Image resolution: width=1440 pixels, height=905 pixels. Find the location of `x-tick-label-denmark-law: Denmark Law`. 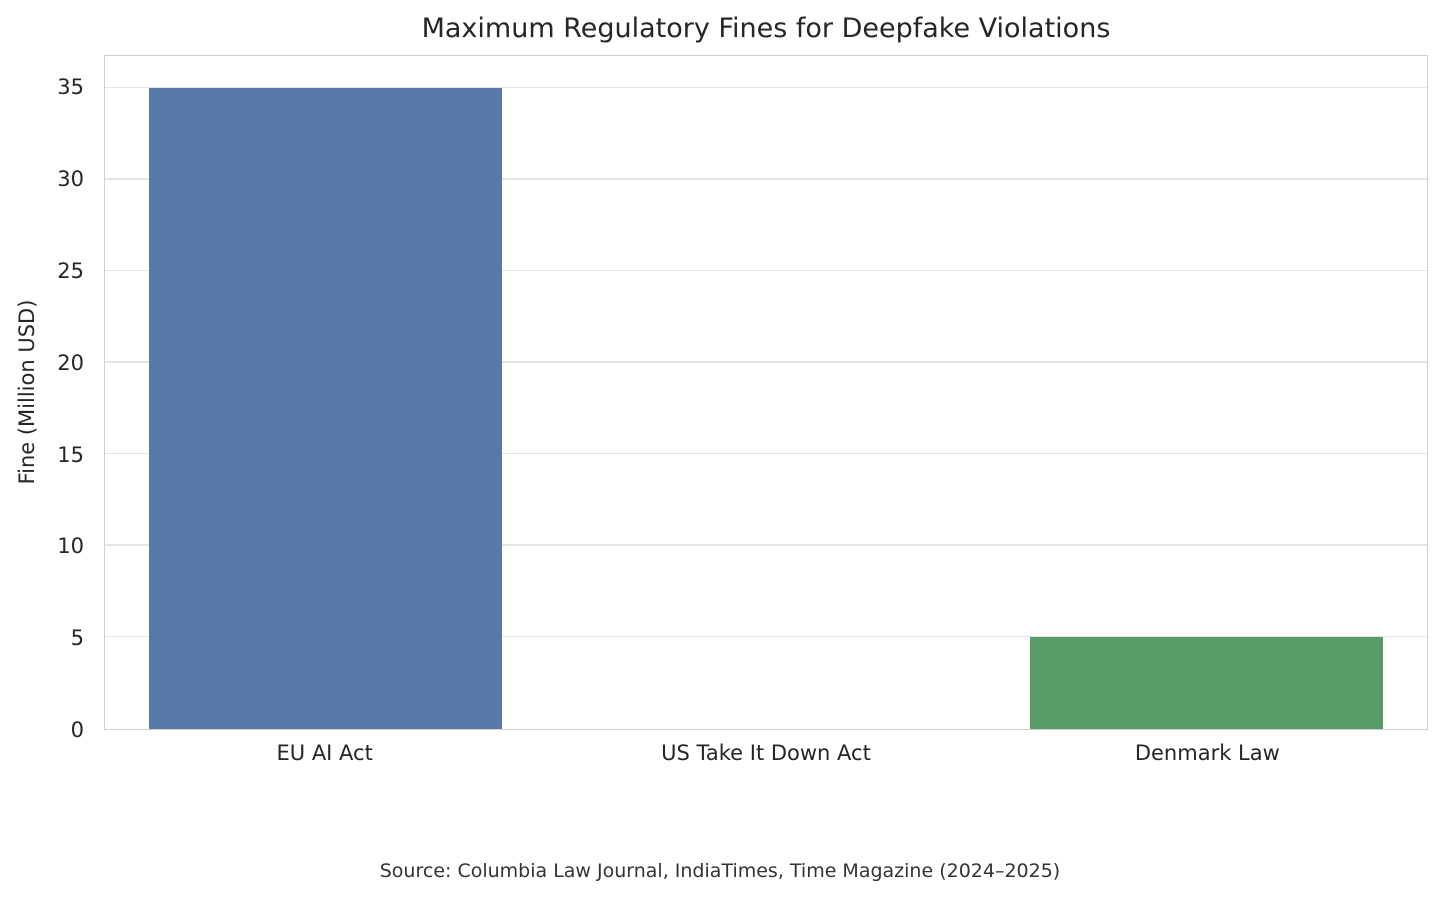

x-tick-label-denmark-law: Denmark Law is located at coordinates (1207, 753).